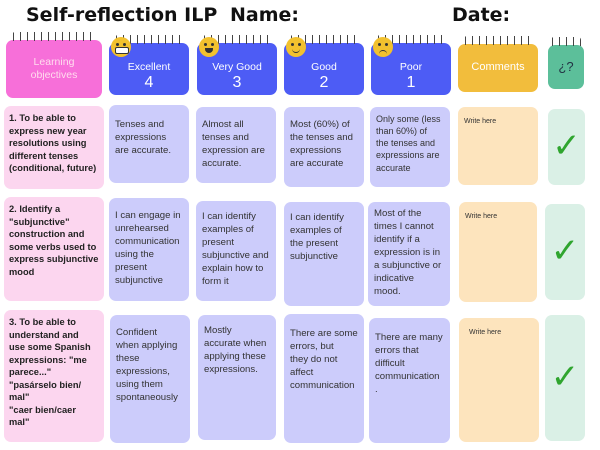 This screenshot has width=600, height=450. I want to click on header-poor: Poor 1, so click(411, 65).